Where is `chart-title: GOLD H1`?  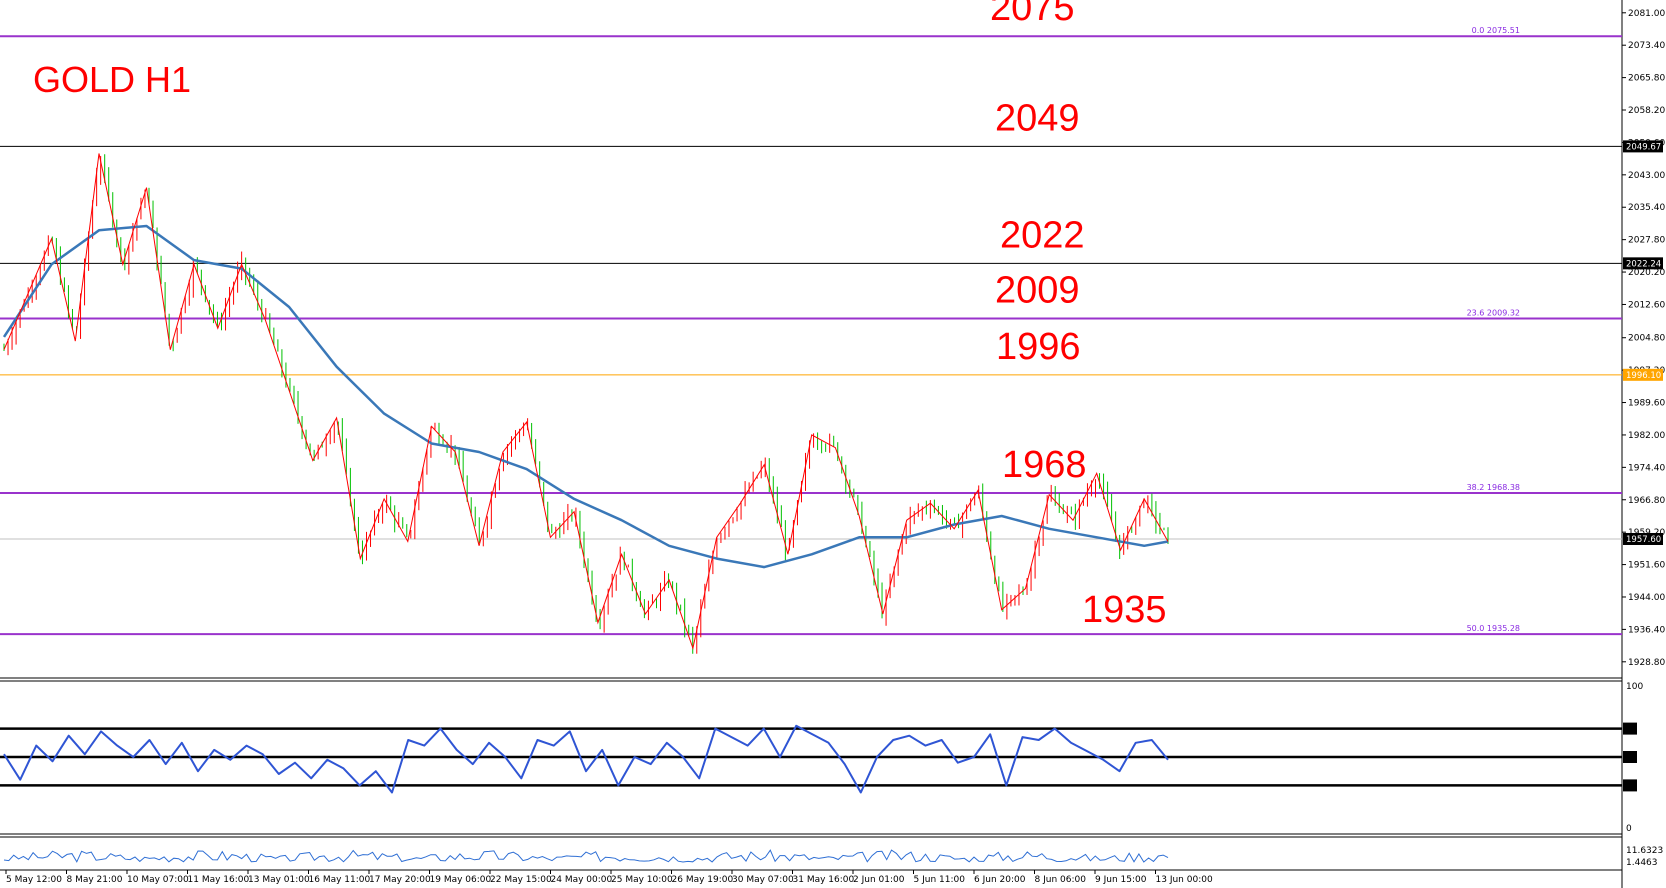
chart-title: GOLD H1 is located at coordinates (112, 79).